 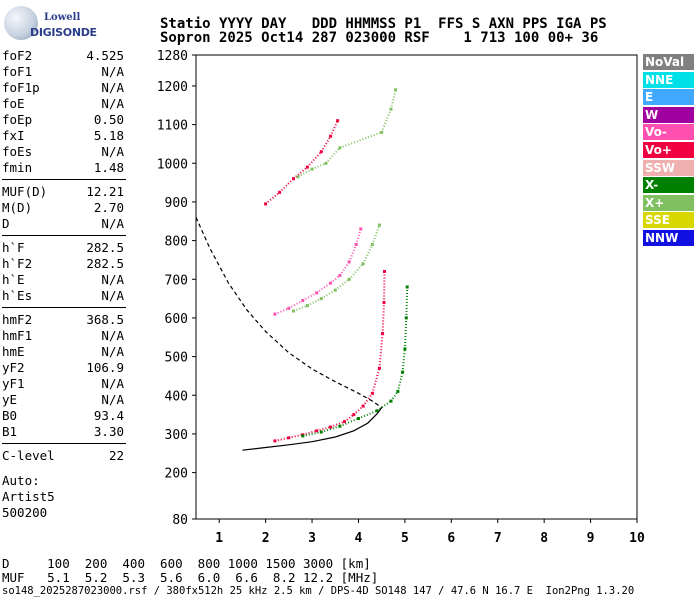 What do you see at coordinates (6, 223) in the screenshot?
I see `param-name: D` at bounding box center [6, 223].